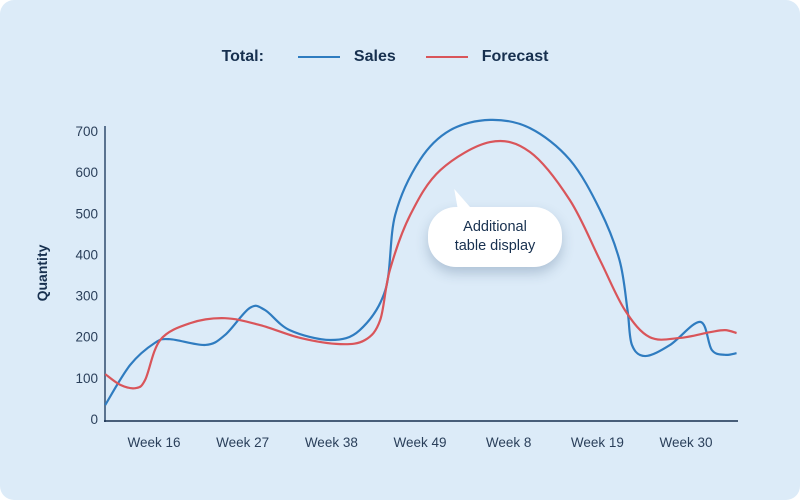  I want to click on x-tick-label: Week 49, so click(419, 442).